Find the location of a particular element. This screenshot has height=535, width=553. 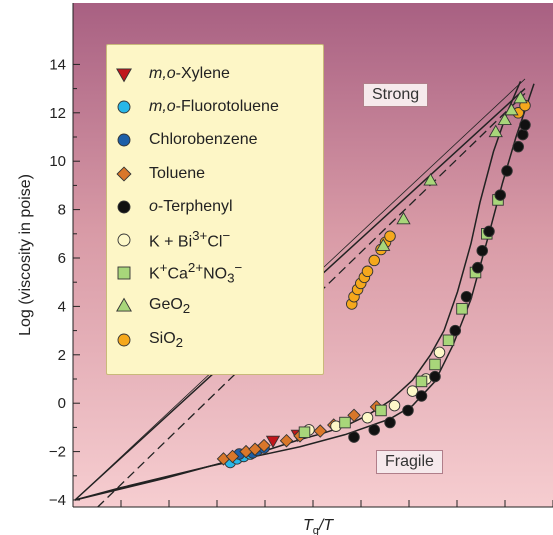

legend-item-terphenyl: o-Terphenyl is located at coordinates (173, 207).